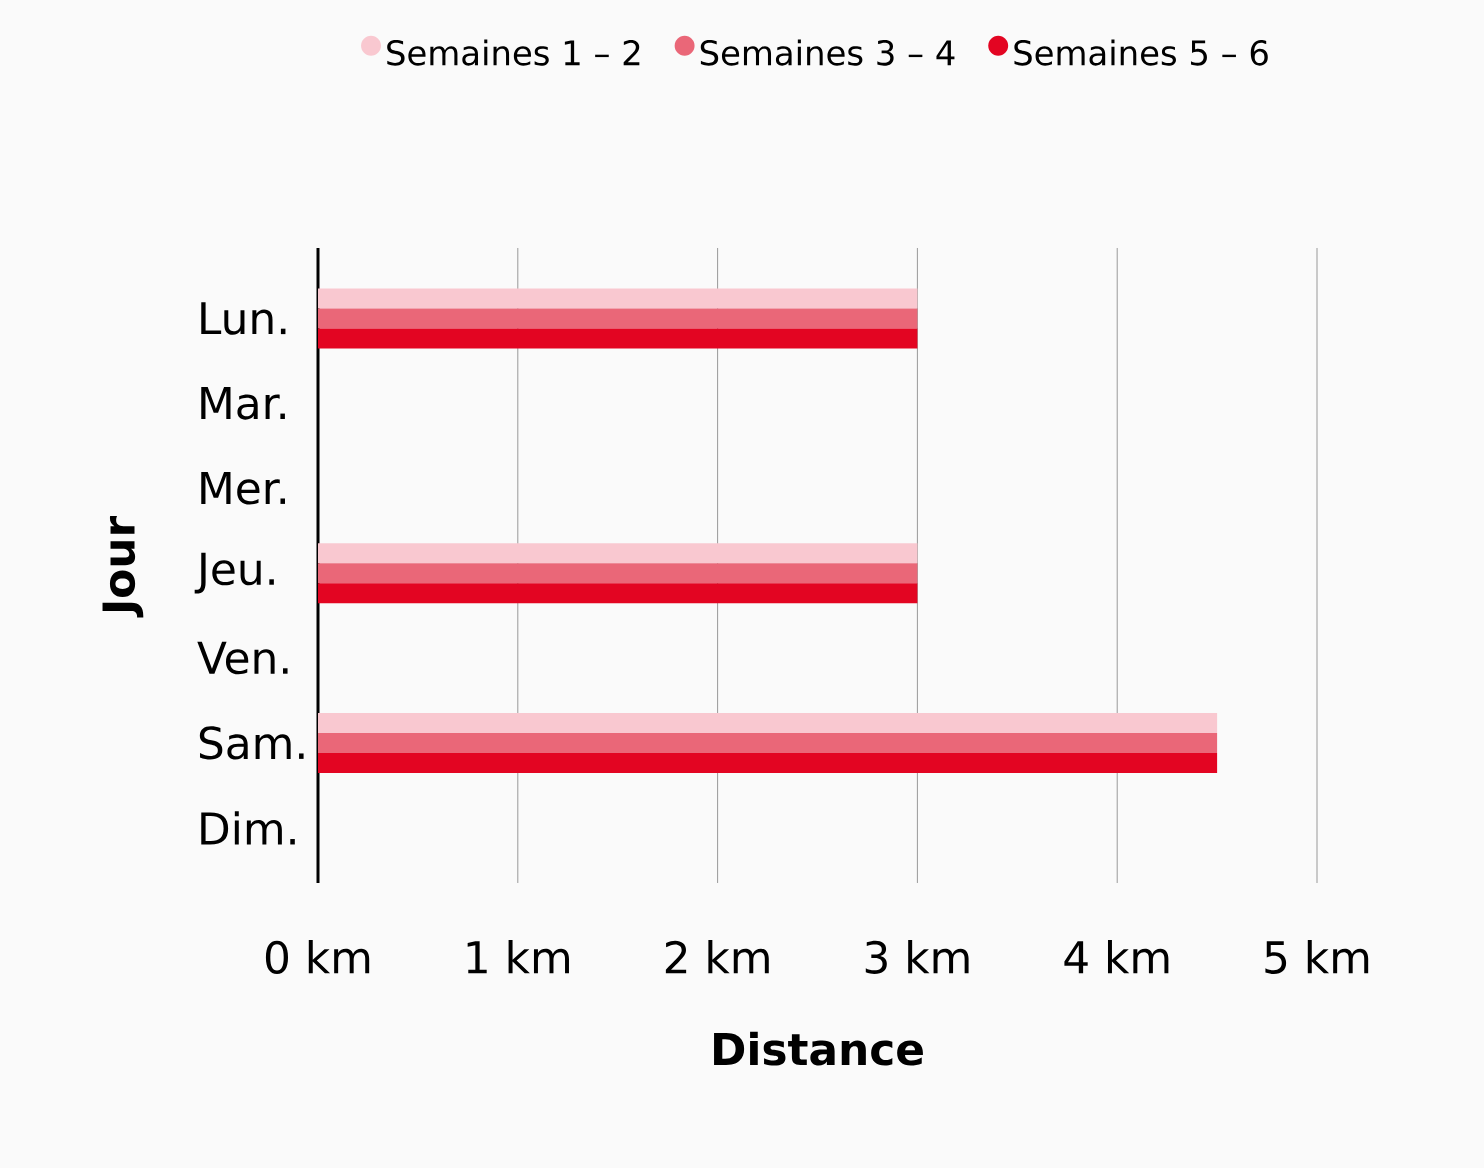  What do you see at coordinates (518, 957) in the screenshot?
I see `x-tick-label: 1 km` at bounding box center [518, 957].